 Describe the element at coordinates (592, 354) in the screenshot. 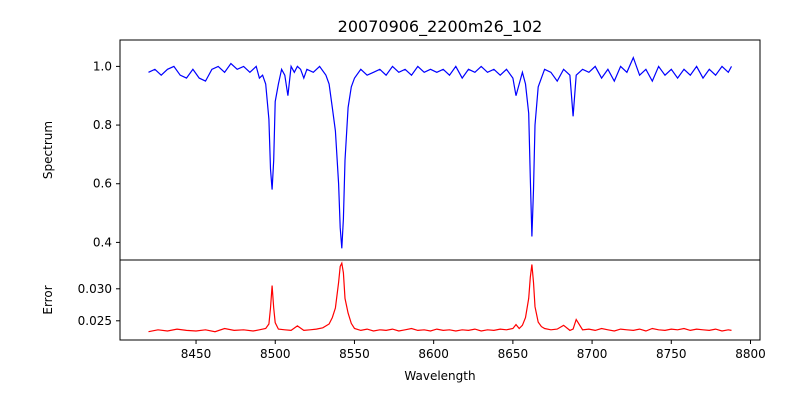

I see `x-tick-label: 8700` at that location.